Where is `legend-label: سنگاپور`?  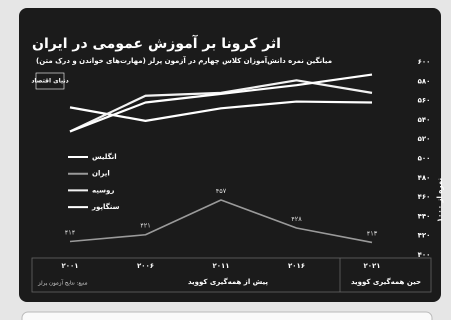 legend-label: سنگاپور is located at coordinates (105, 206).